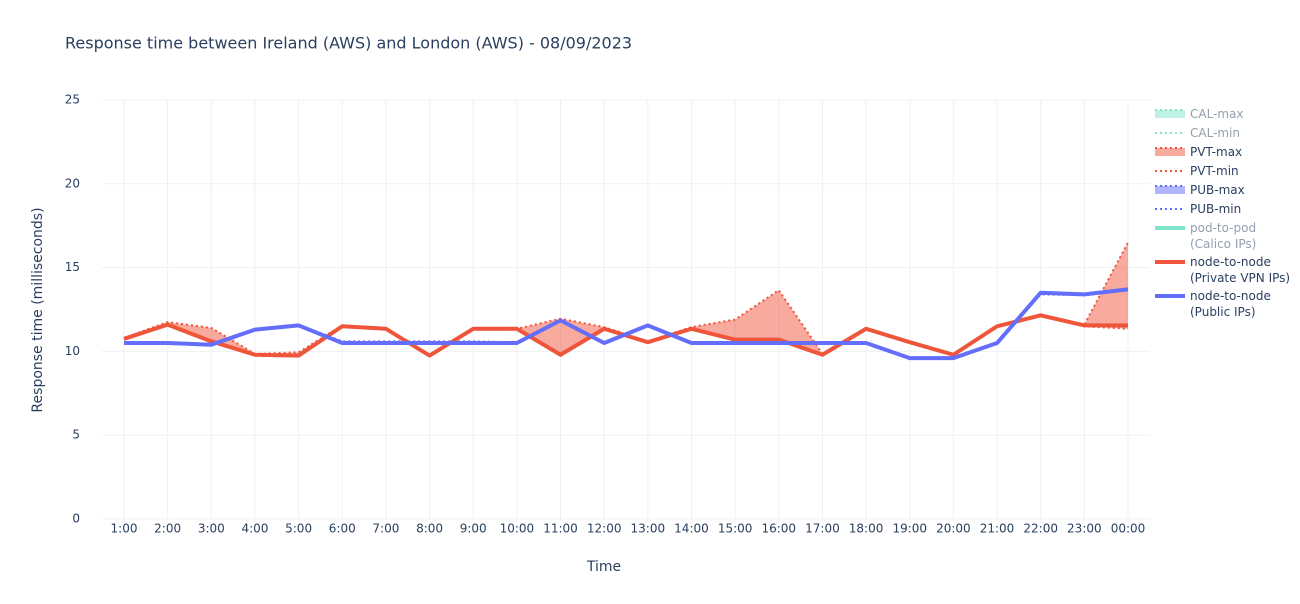 This screenshot has width=1300, height=604. I want to click on y-tick-label: 0, so click(76, 519).